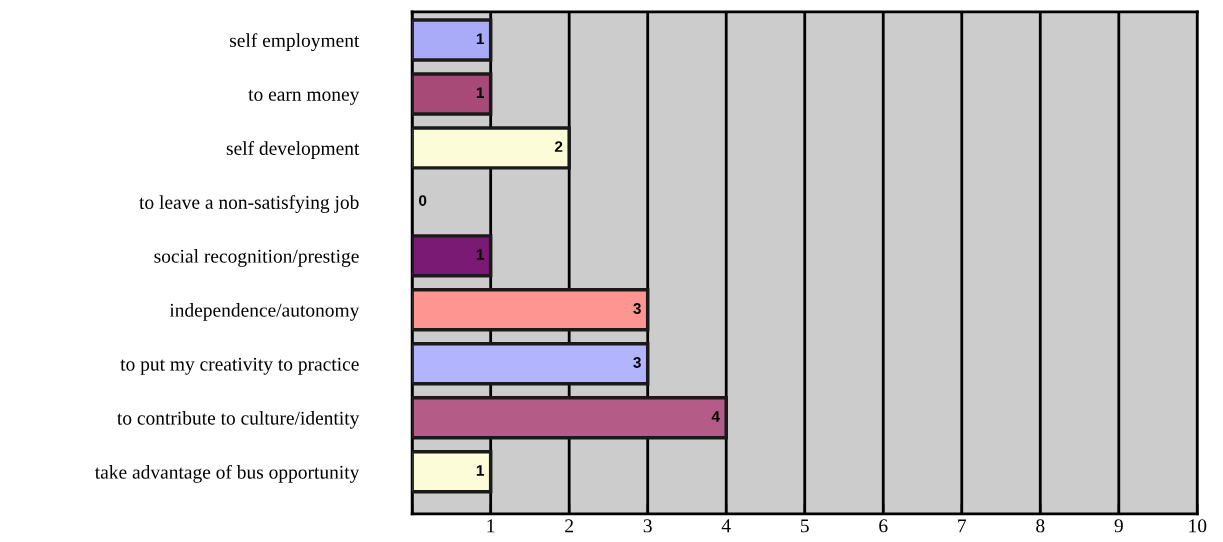 The image size is (1223, 542). I want to click on x-tick-label: 7, so click(962, 526).